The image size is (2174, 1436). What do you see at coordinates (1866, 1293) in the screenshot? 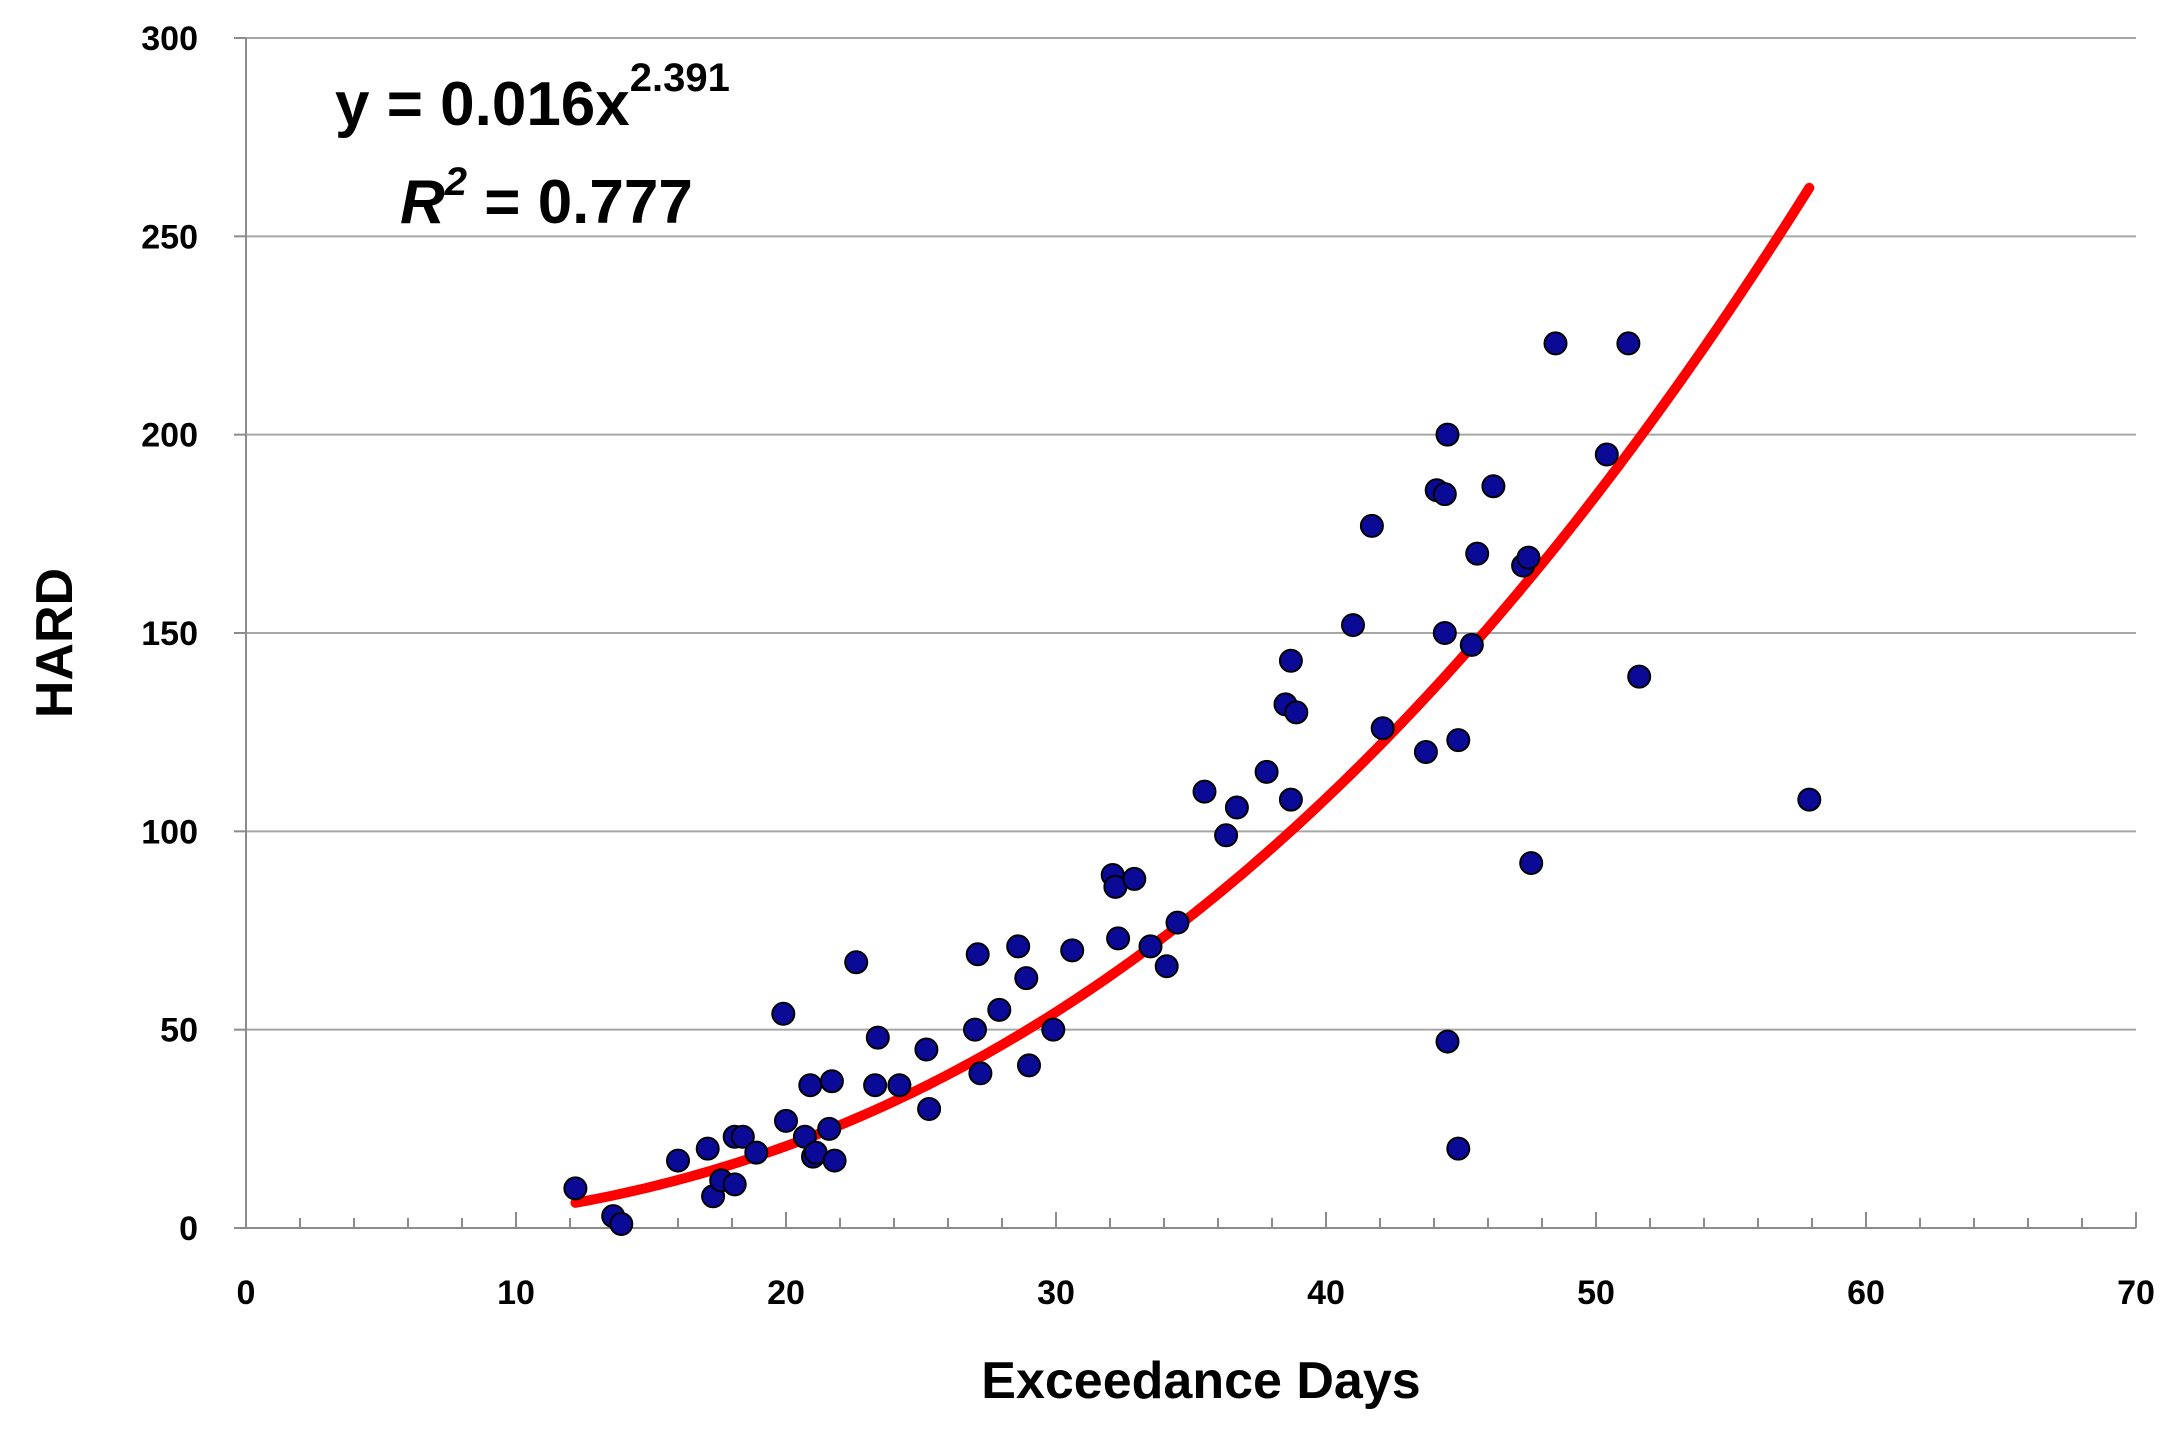
I see `x-tick-label-60: 60` at bounding box center [1866, 1293].